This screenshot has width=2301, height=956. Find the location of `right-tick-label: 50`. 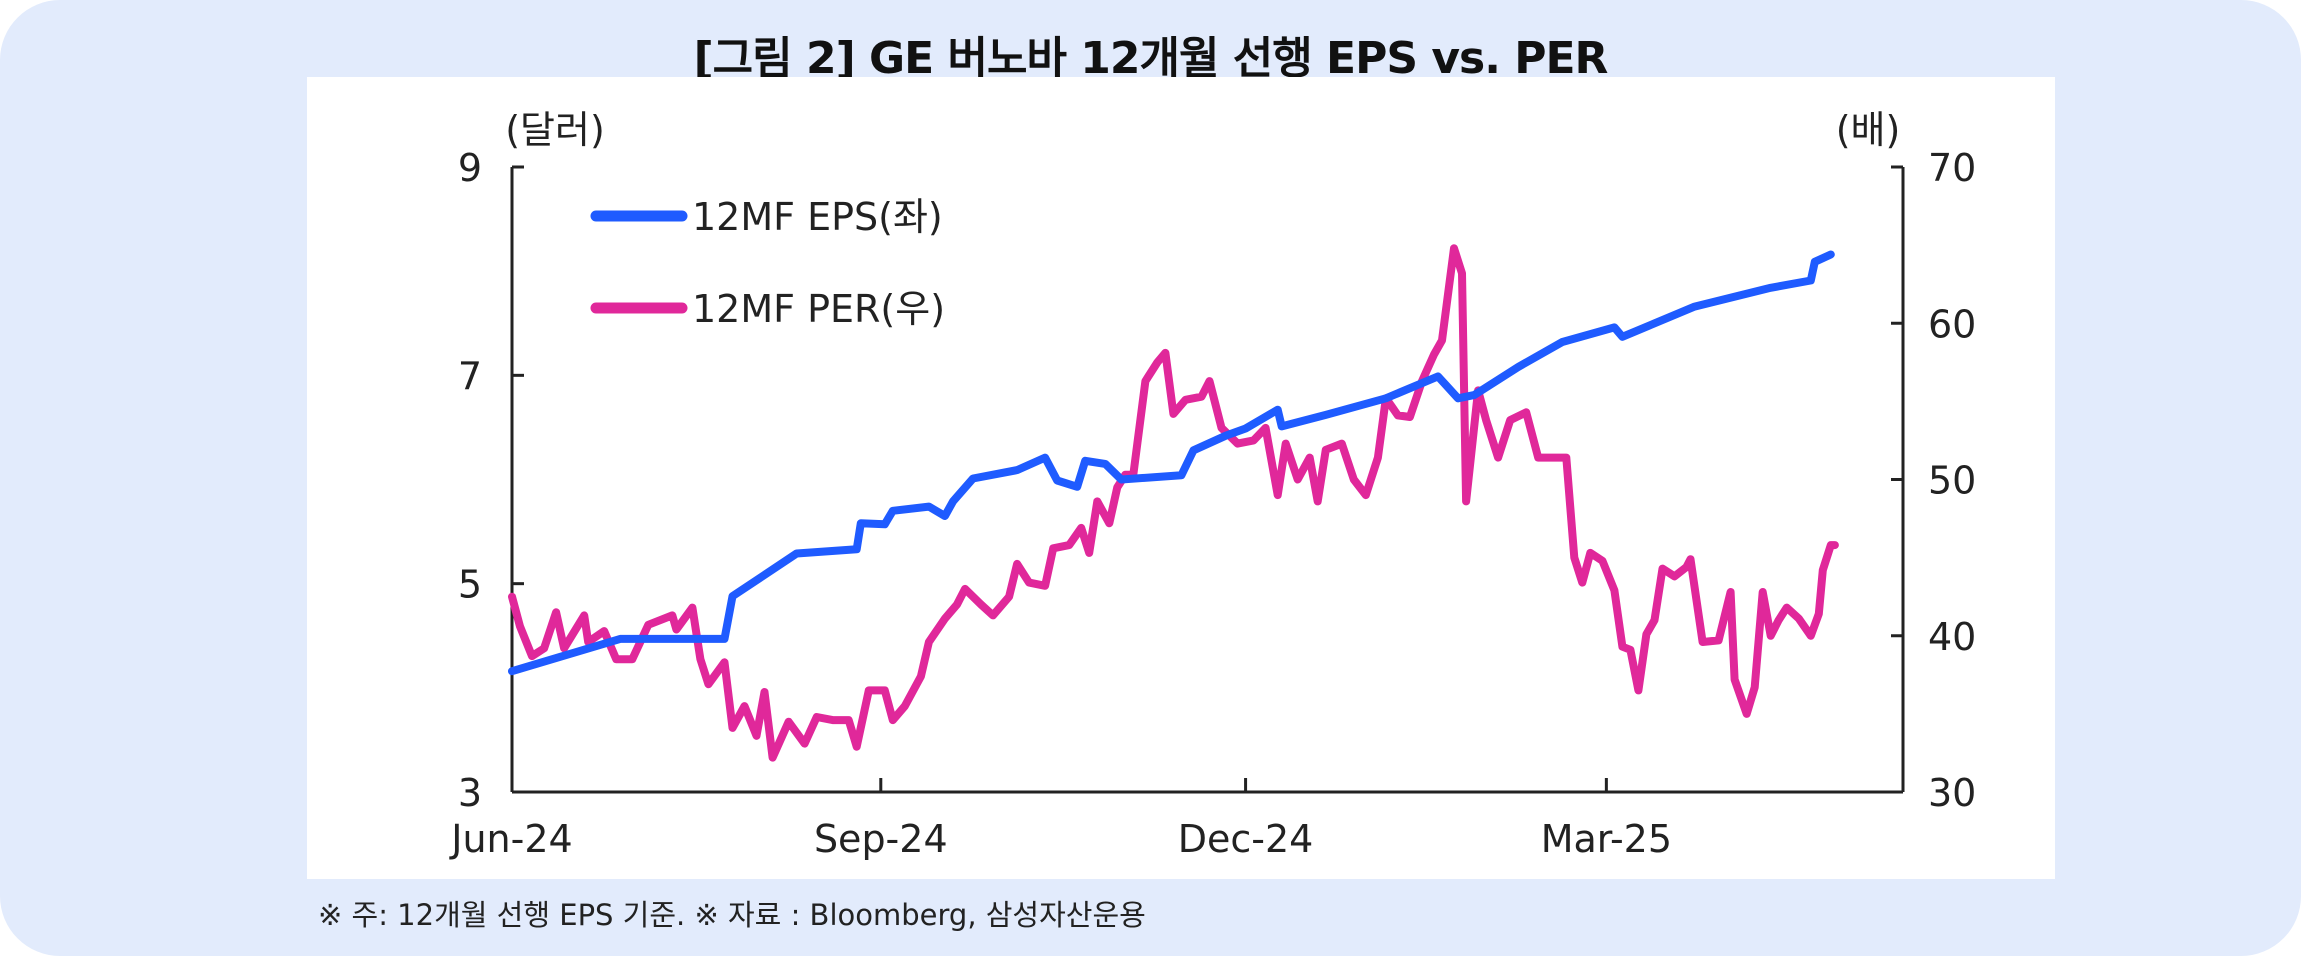

right-tick-label: 50 is located at coordinates (1952, 481).